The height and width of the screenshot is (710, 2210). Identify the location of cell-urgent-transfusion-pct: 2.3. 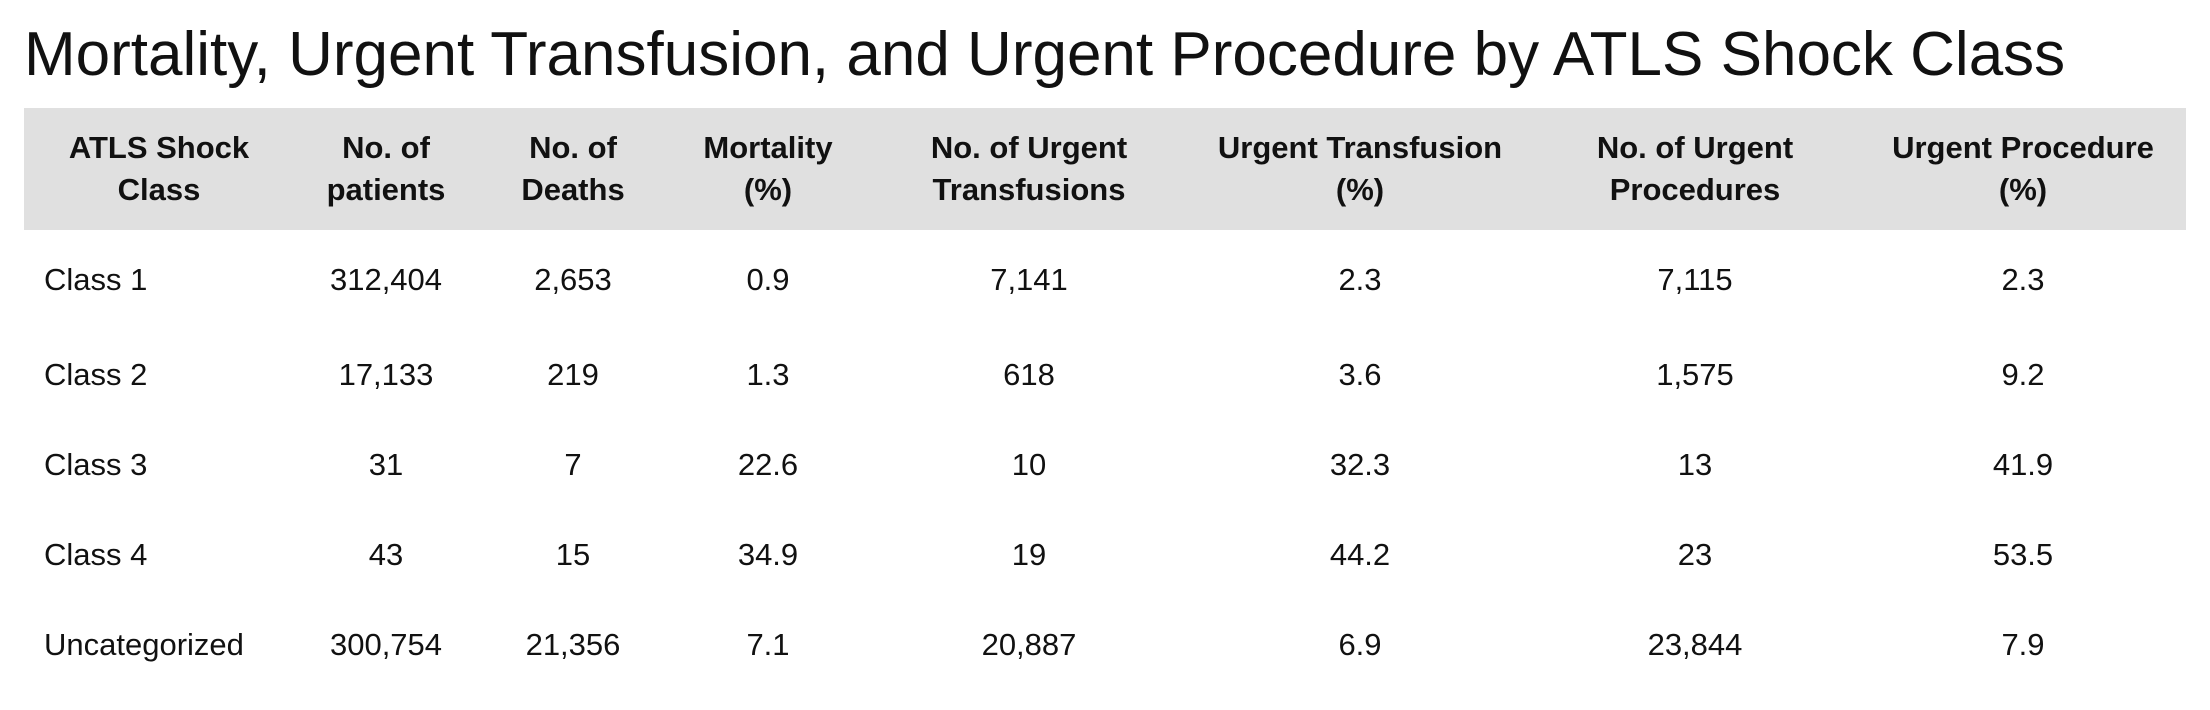
(1360, 279).